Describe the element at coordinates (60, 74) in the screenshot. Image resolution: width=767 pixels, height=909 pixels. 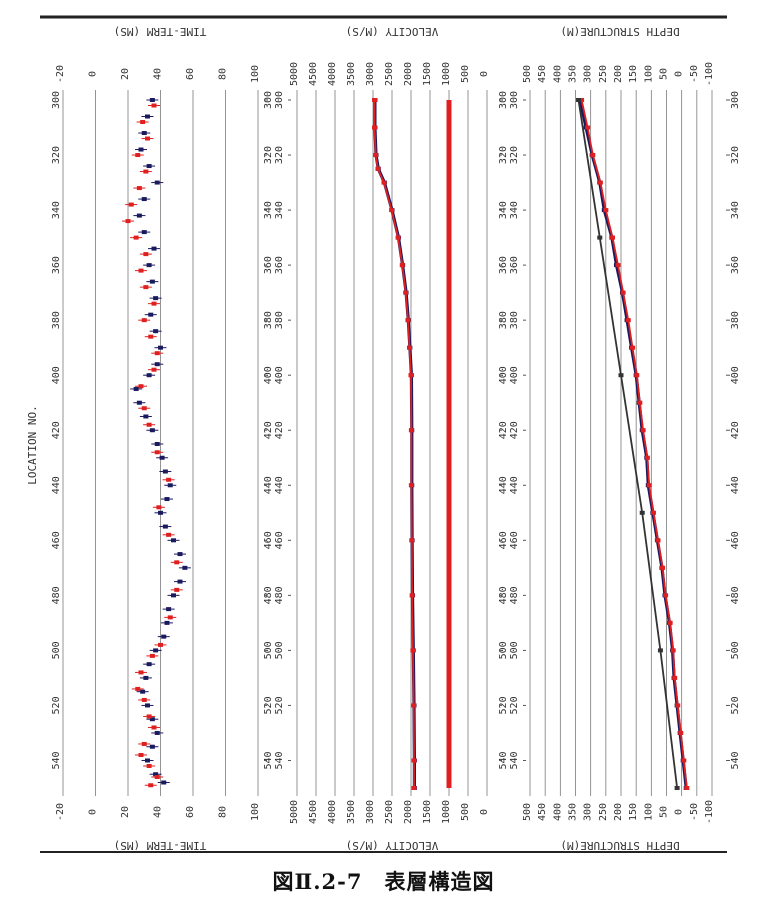
I see `value-tick-label-top: -20` at that location.